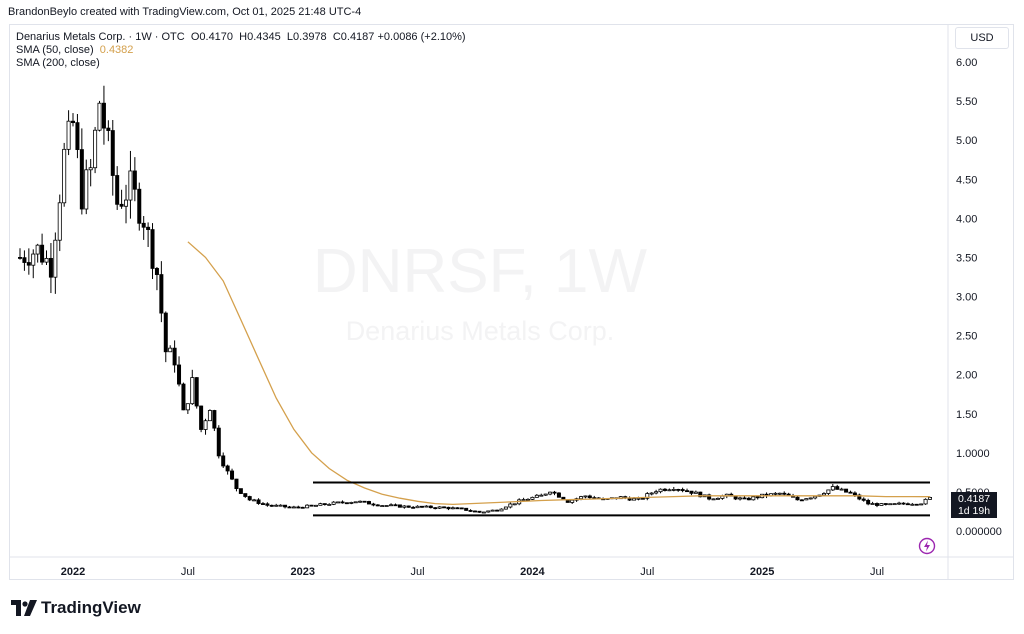  I want to click on legend-close: 0.4187, so click(357, 37).